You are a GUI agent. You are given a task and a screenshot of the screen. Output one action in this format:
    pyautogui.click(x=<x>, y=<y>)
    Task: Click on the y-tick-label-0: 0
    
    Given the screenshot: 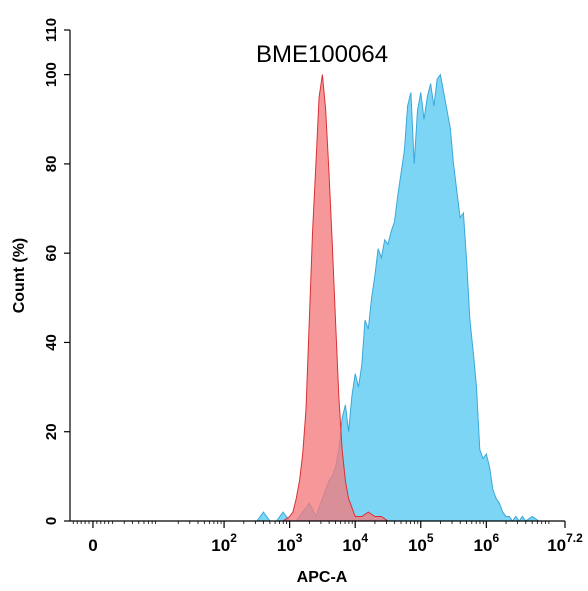 What is the action you would take?
    pyautogui.click(x=51, y=521)
    